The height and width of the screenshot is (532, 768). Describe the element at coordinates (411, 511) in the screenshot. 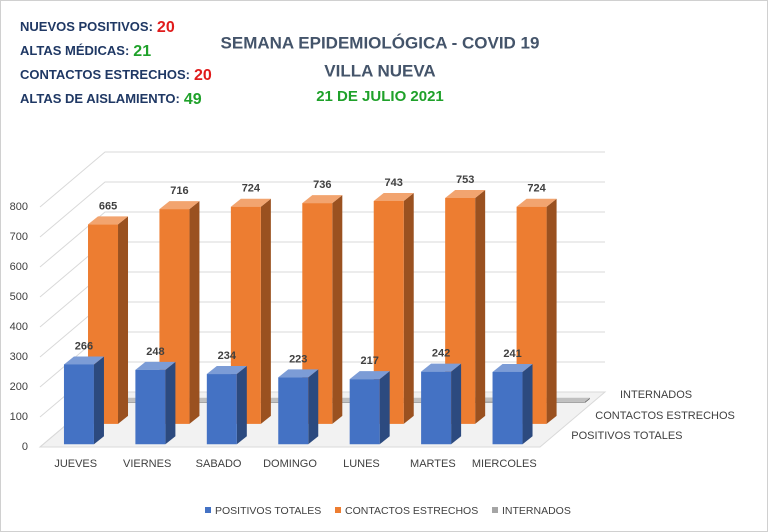

I see `legend-label: CONTACTOS ESTRECHOS` at that location.